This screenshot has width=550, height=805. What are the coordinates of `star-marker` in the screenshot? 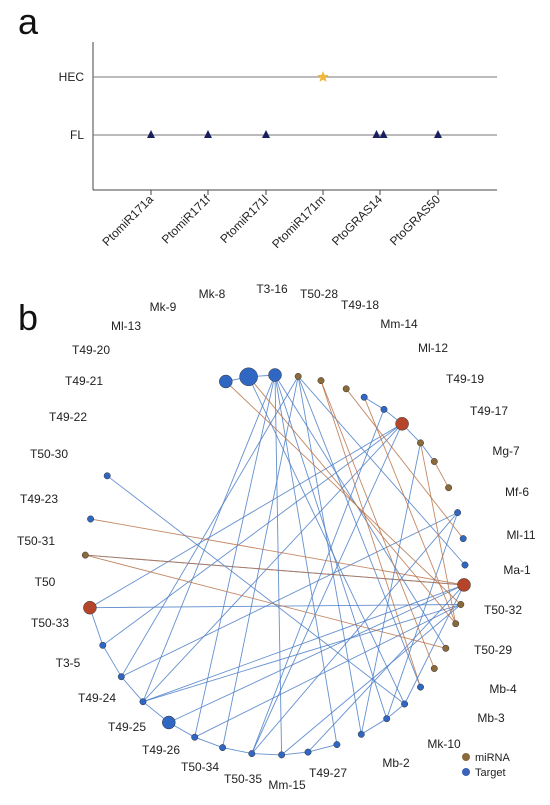 It's located at (323, 76).